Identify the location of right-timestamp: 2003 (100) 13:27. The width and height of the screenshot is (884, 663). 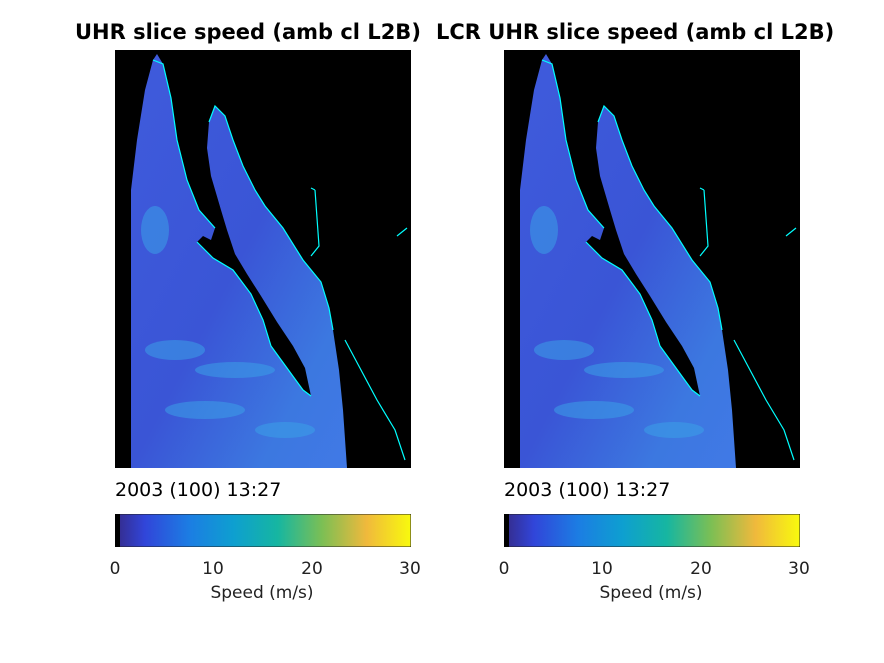
(587, 490).